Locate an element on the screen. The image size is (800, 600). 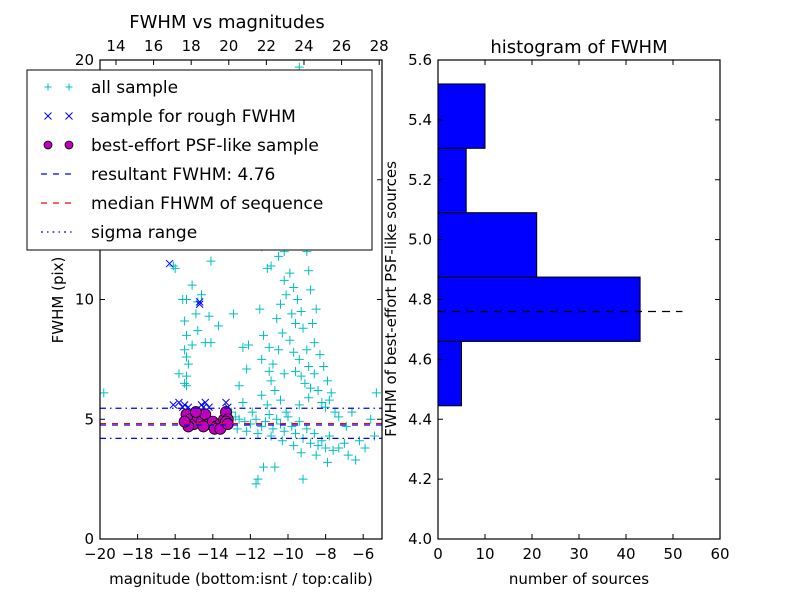
top-tick-label: 18 is located at coordinates (191, 46).